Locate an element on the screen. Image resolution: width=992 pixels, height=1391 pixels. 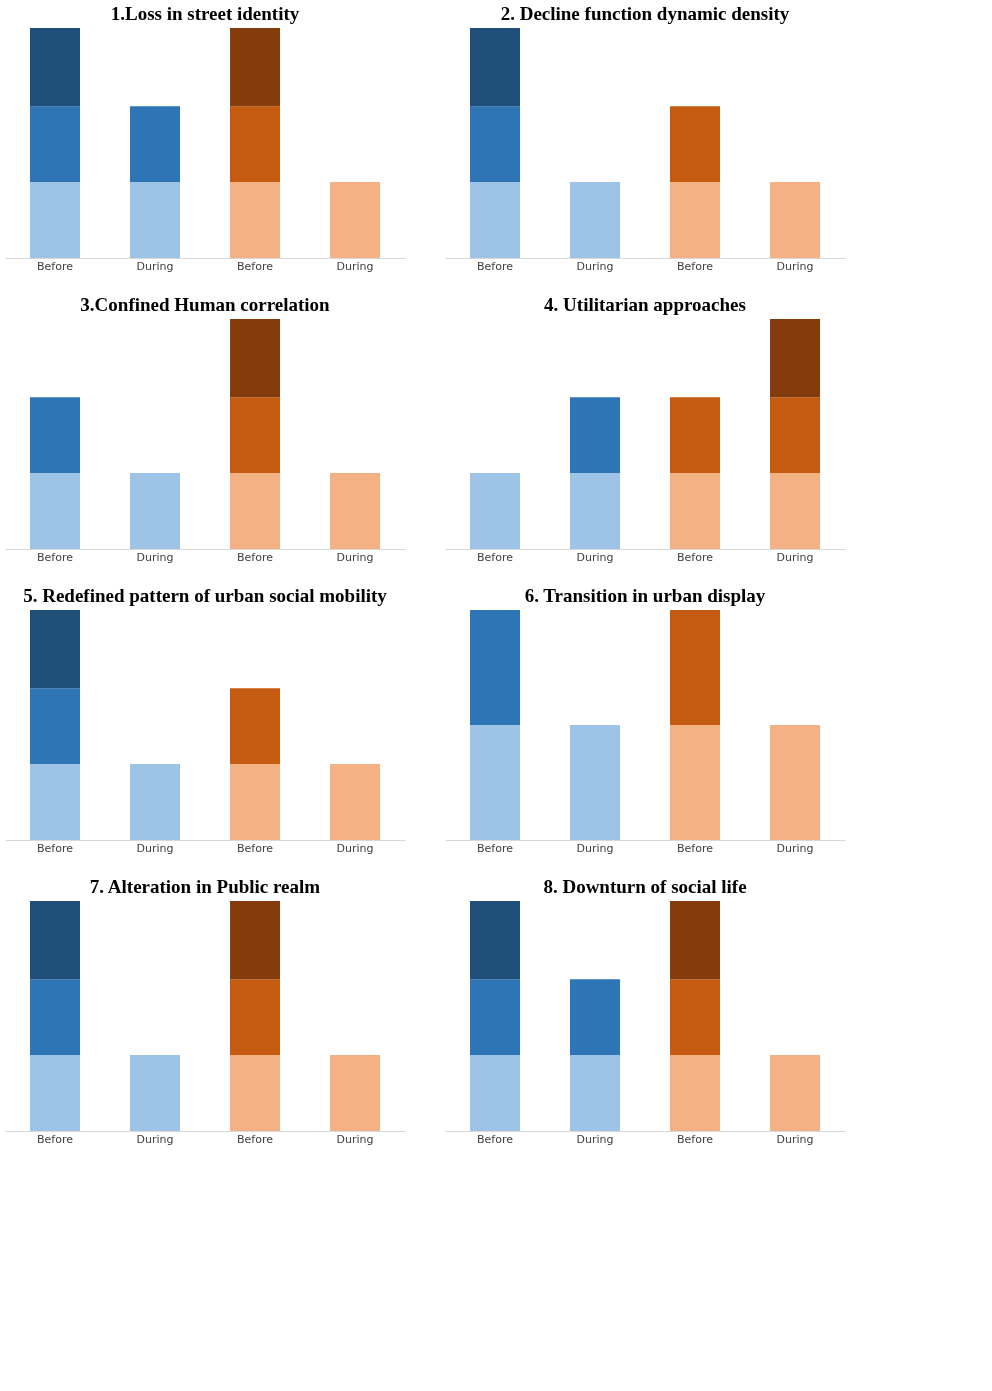
chart-title: 6. Transition in urban display is located at coordinates (645, 595).